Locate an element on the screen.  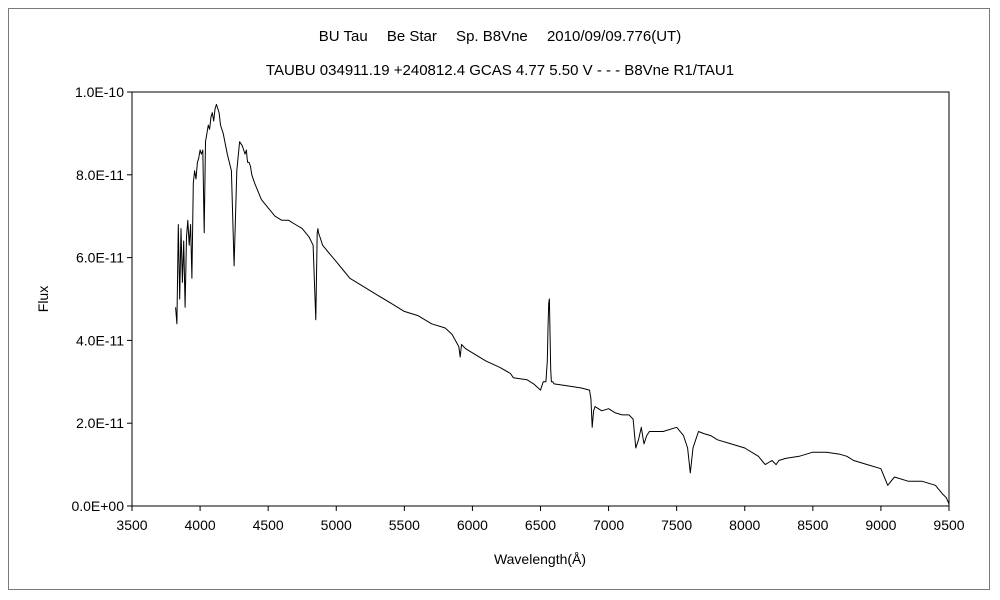
x-tick-label: 8500 is located at coordinates (812, 525).